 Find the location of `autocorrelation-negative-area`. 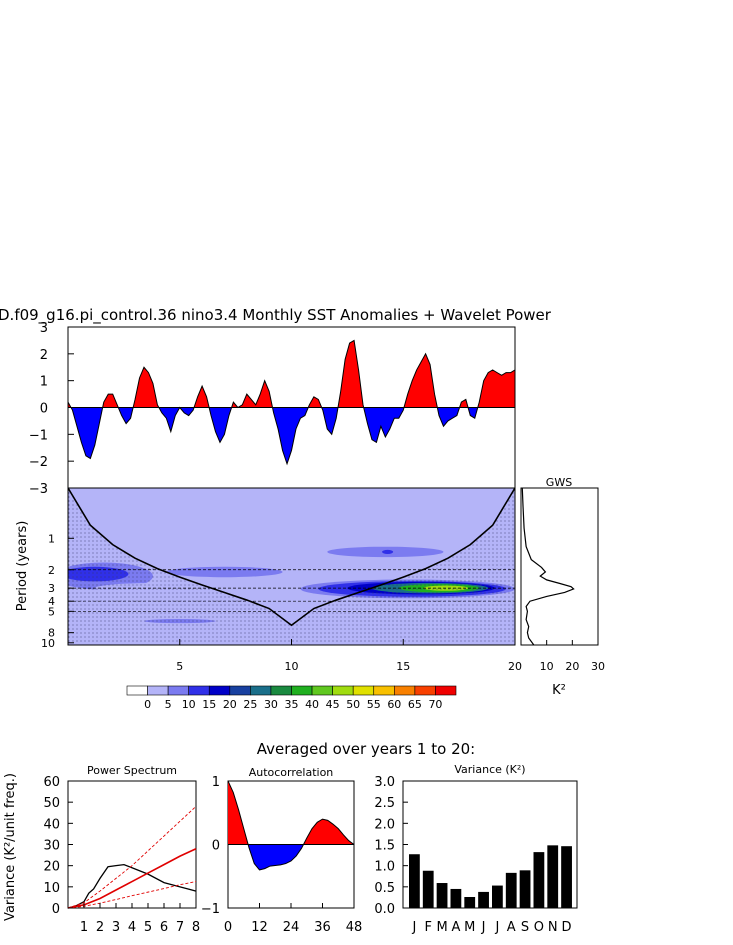

autocorrelation-negative-area is located at coordinates (291, 857).